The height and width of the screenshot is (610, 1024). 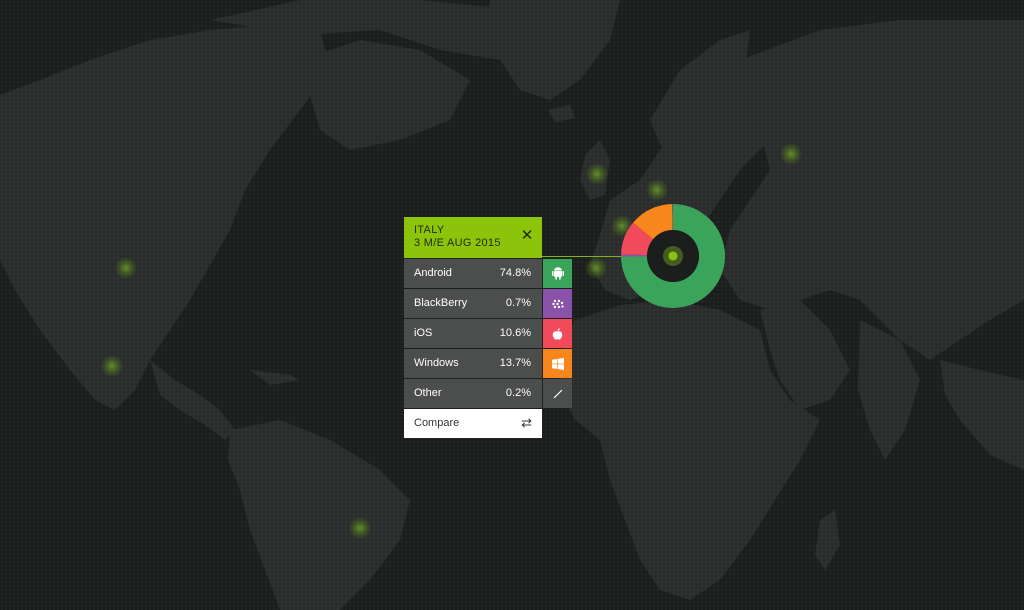 I want to click on os-value: 10.6%, so click(x=515, y=333).